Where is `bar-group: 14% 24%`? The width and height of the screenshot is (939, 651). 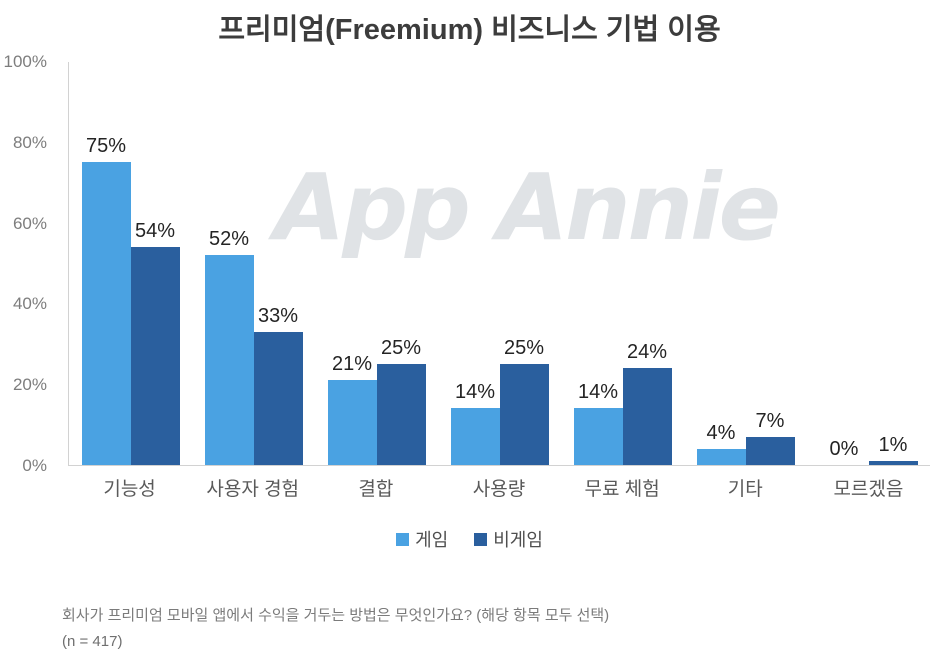
bar-group: 14% 24% is located at coordinates (622, 263).